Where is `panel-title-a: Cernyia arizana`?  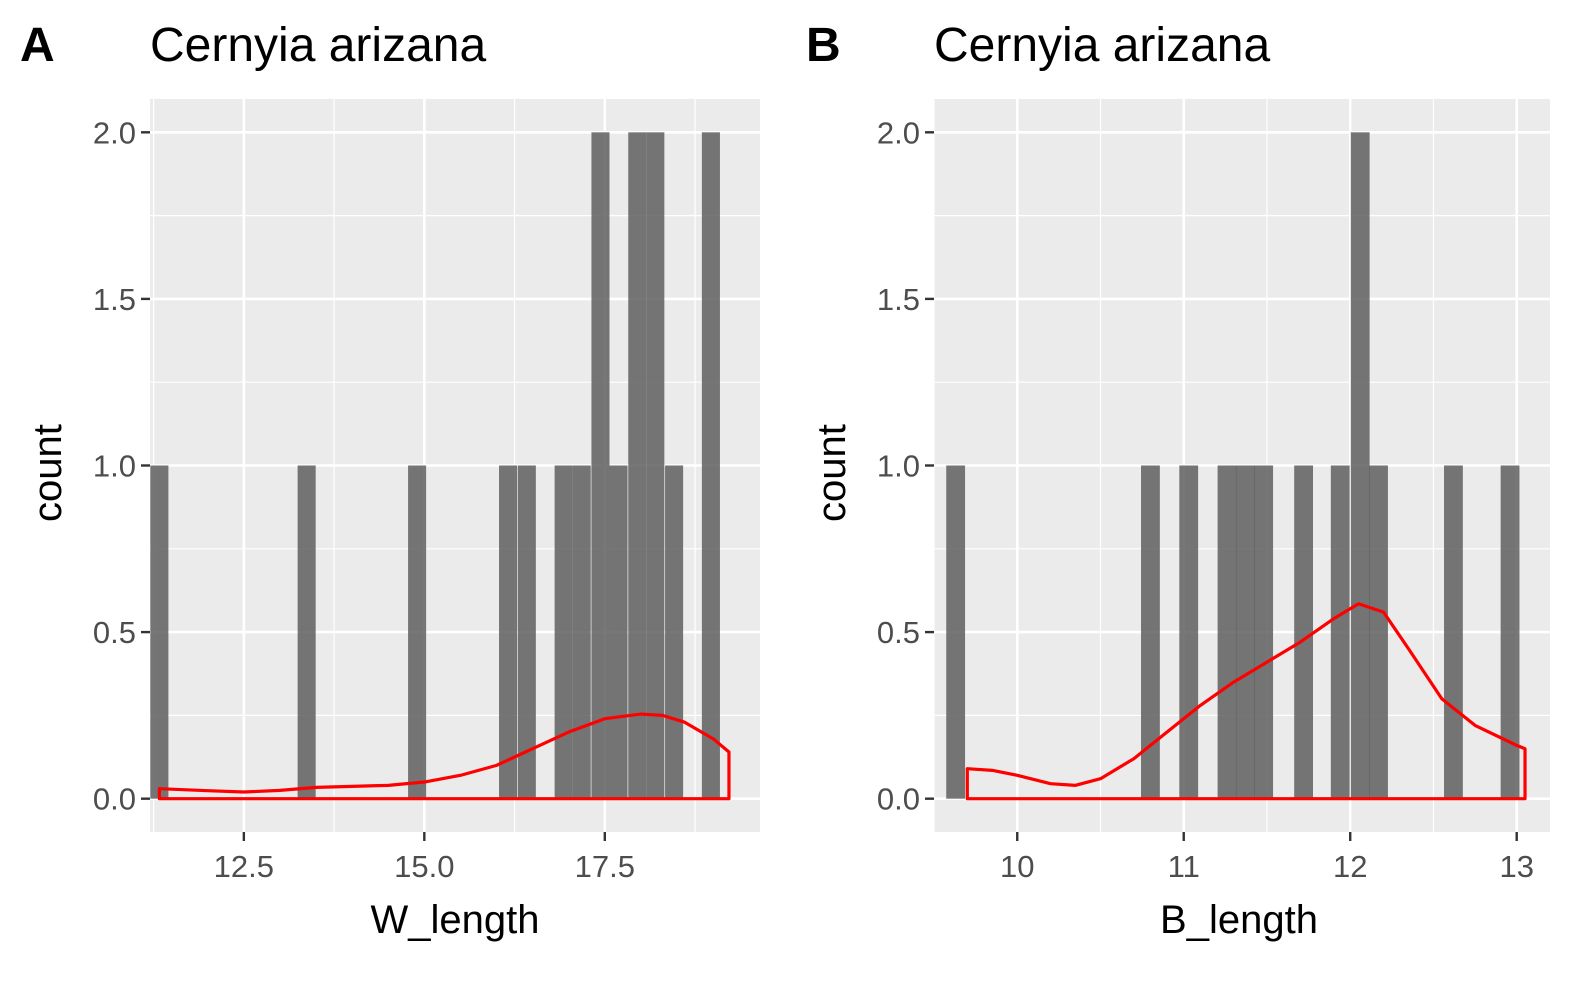
panel-title-a: Cernyia arizana is located at coordinates (318, 45).